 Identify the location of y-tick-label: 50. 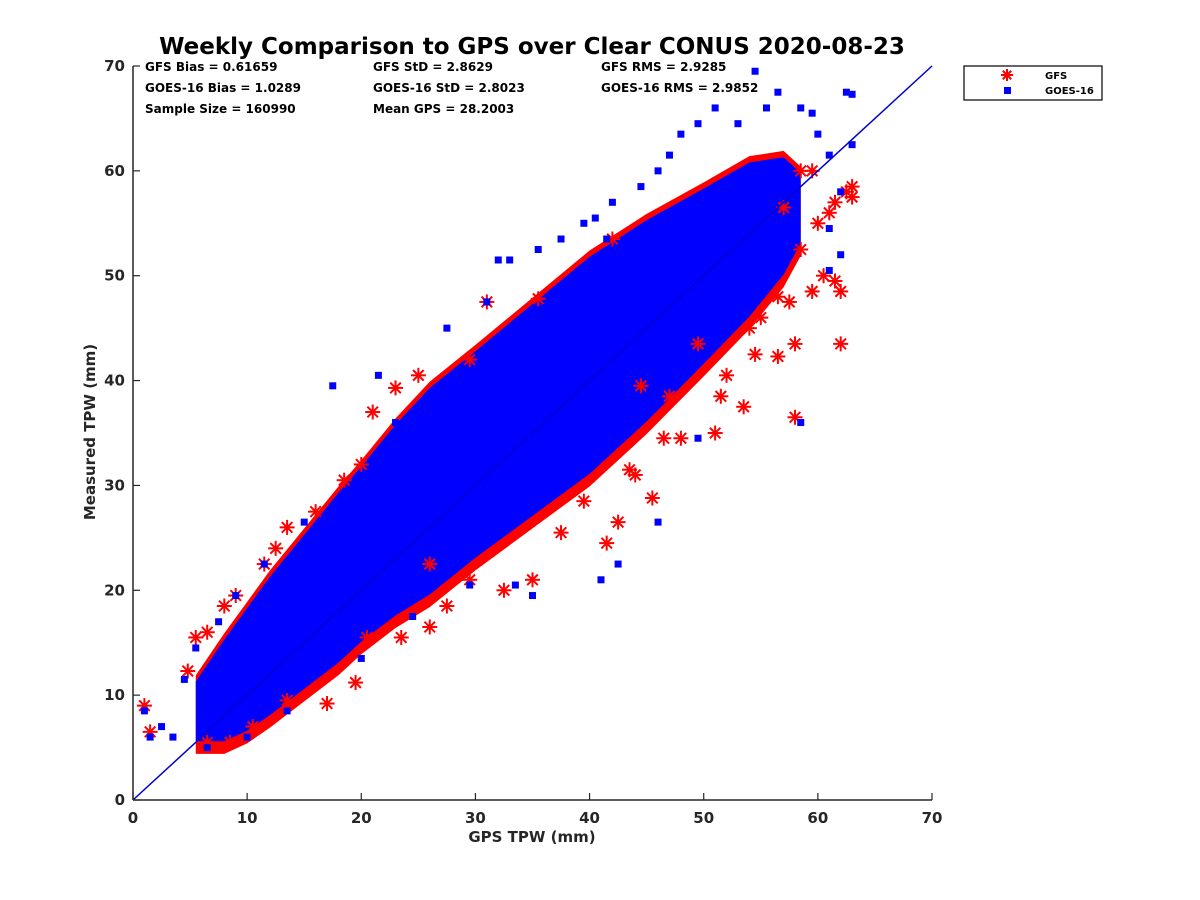
(114, 276).